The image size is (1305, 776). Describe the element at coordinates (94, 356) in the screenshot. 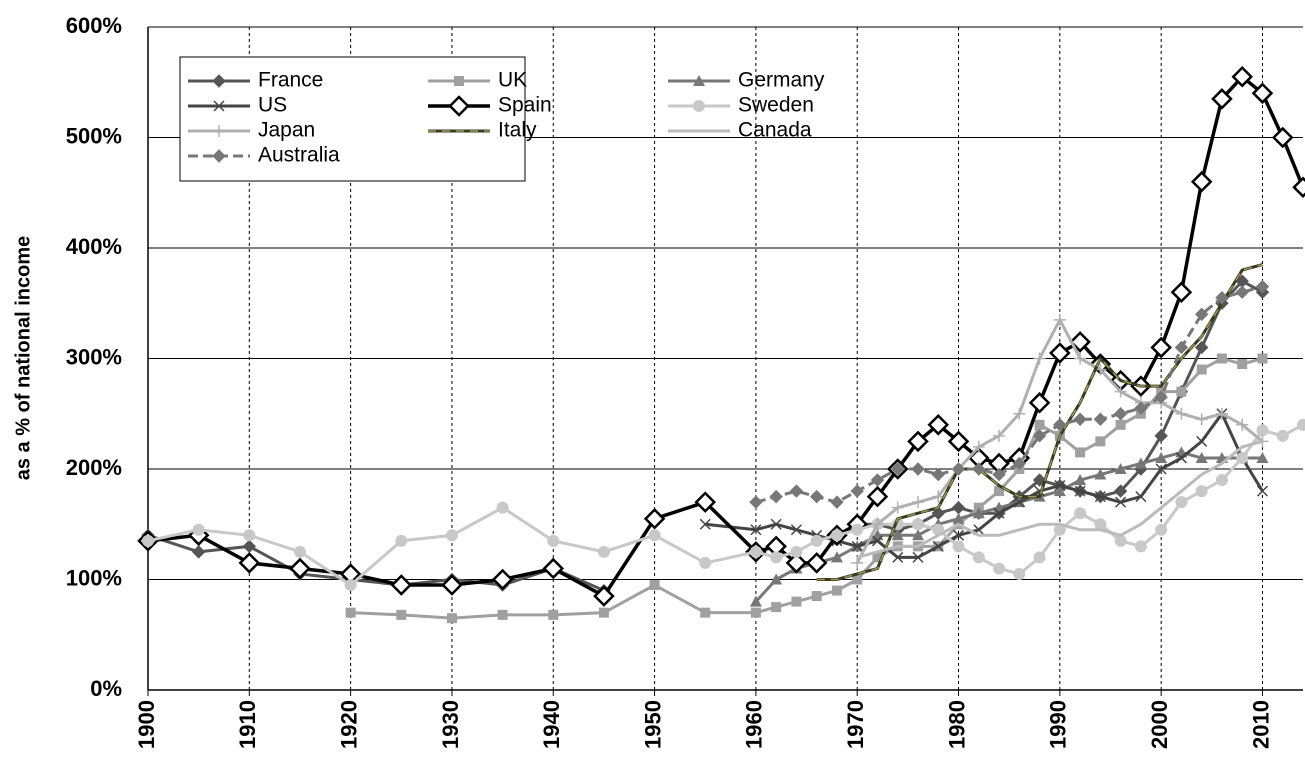

I see `y-tick-label: 300%` at that location.